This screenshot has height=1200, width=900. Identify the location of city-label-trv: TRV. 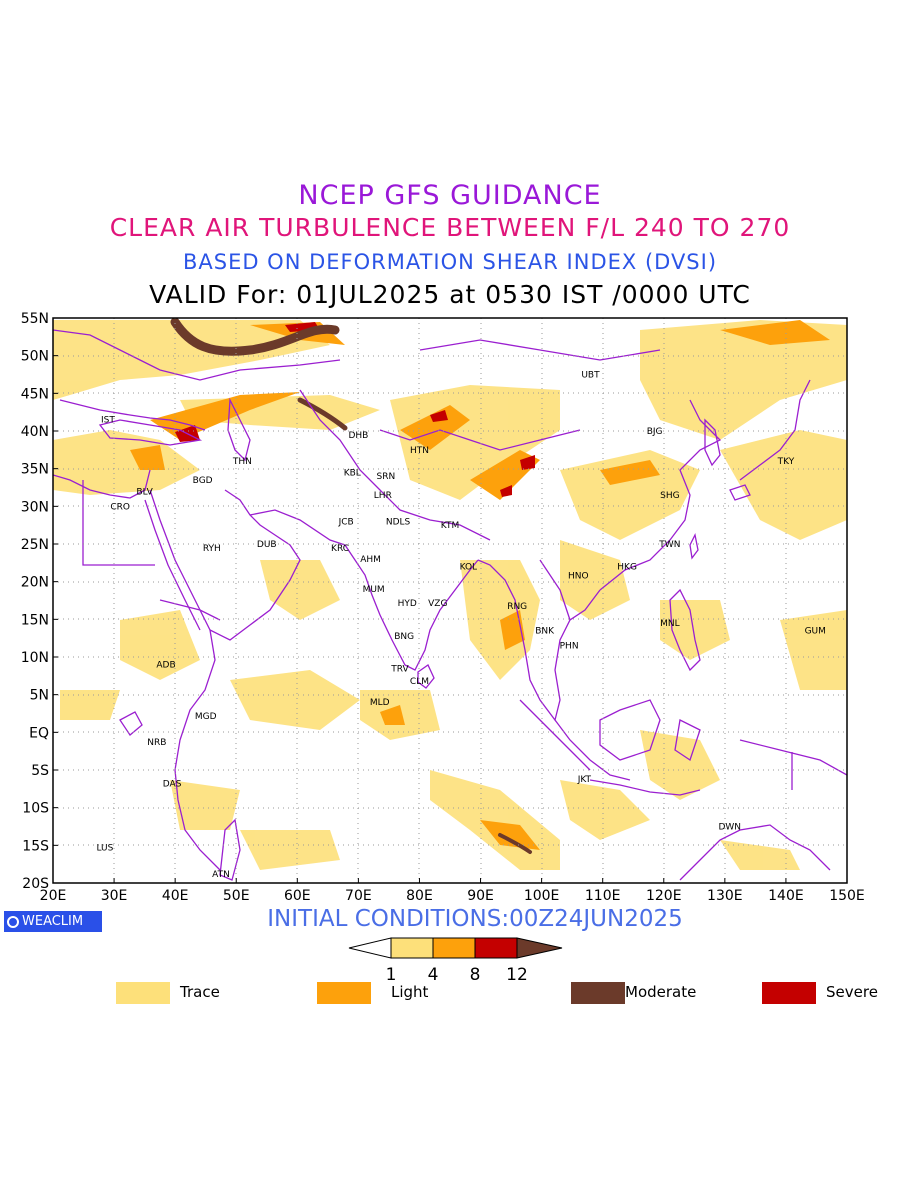
(399, 669).